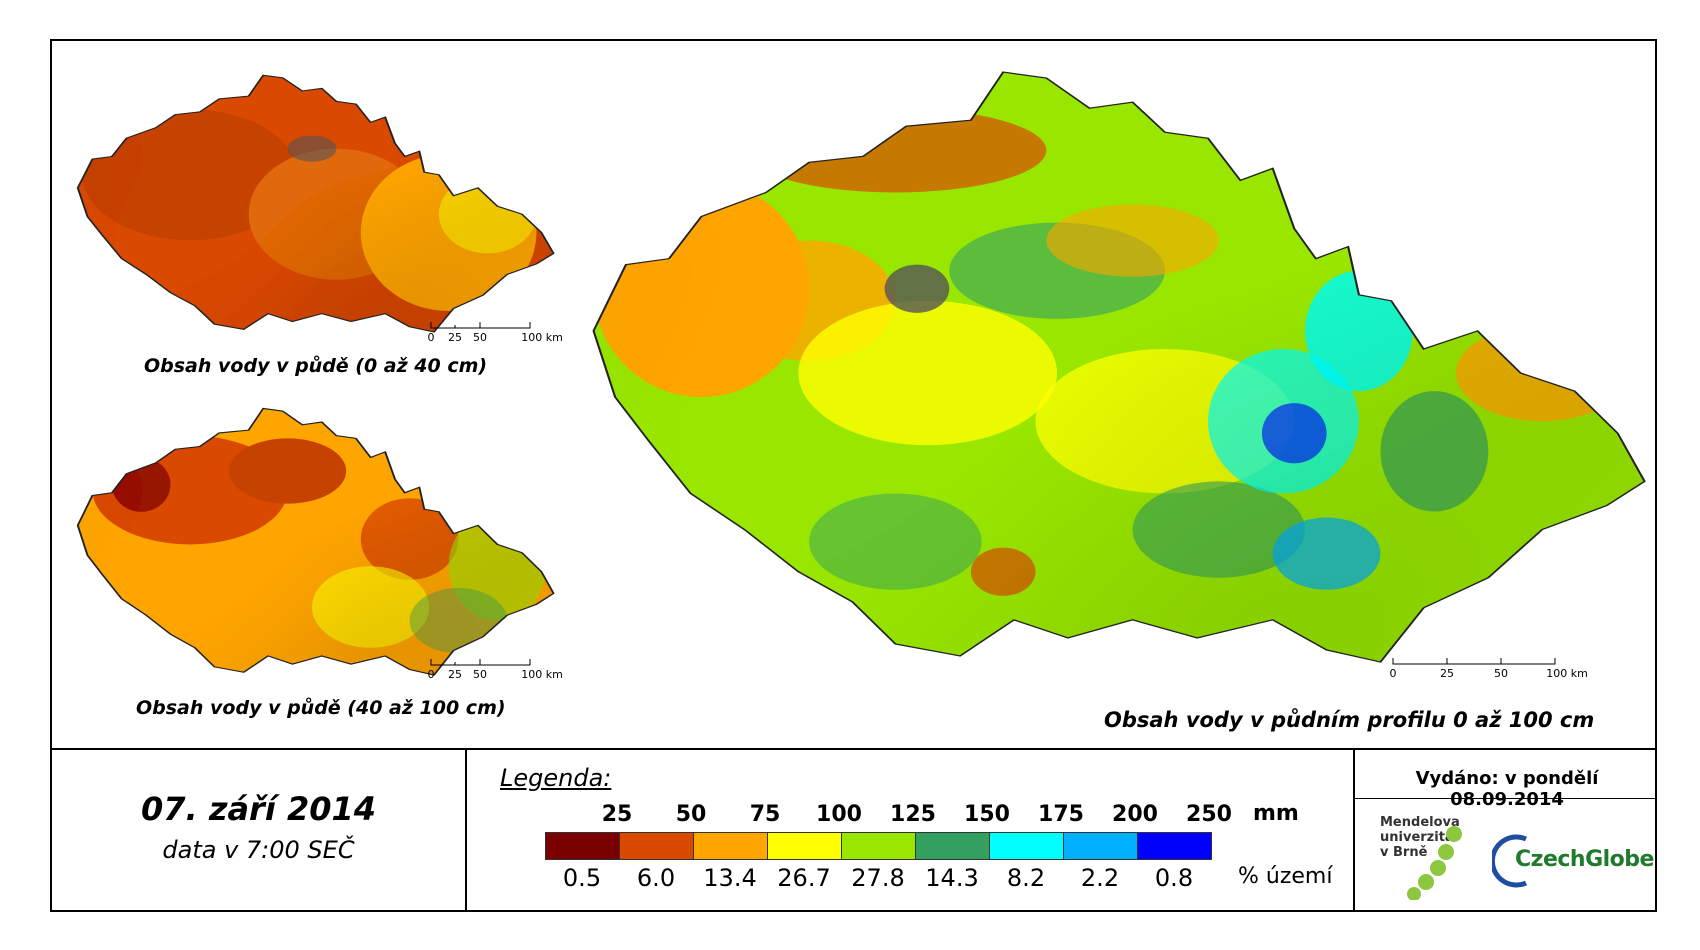  I want to click on mendel-university-logo-text: Mendelova univerzita v Brně, so click(1420, 837).